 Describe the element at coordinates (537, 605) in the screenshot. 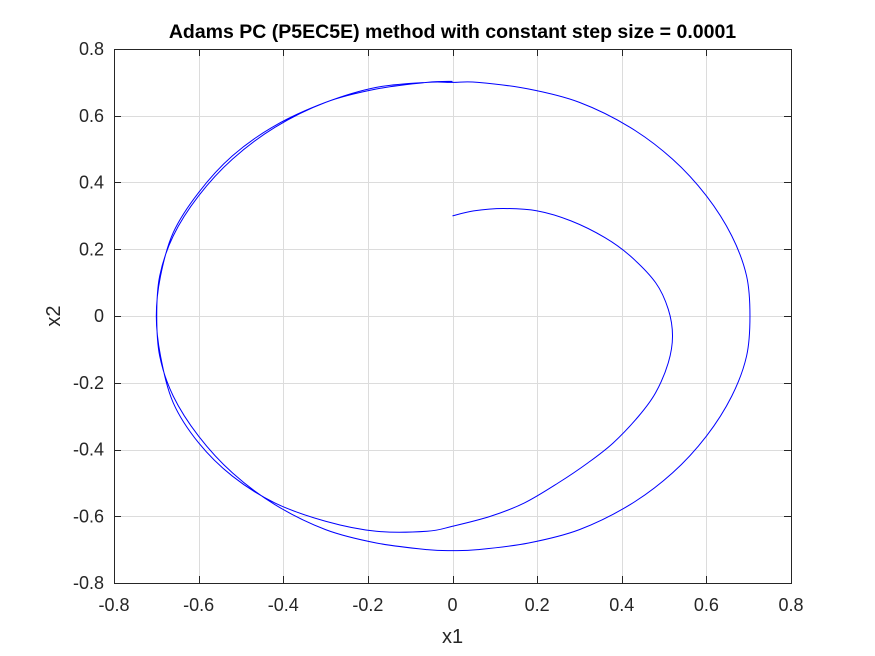

I see `x-tick-label: 0.2` at that location.